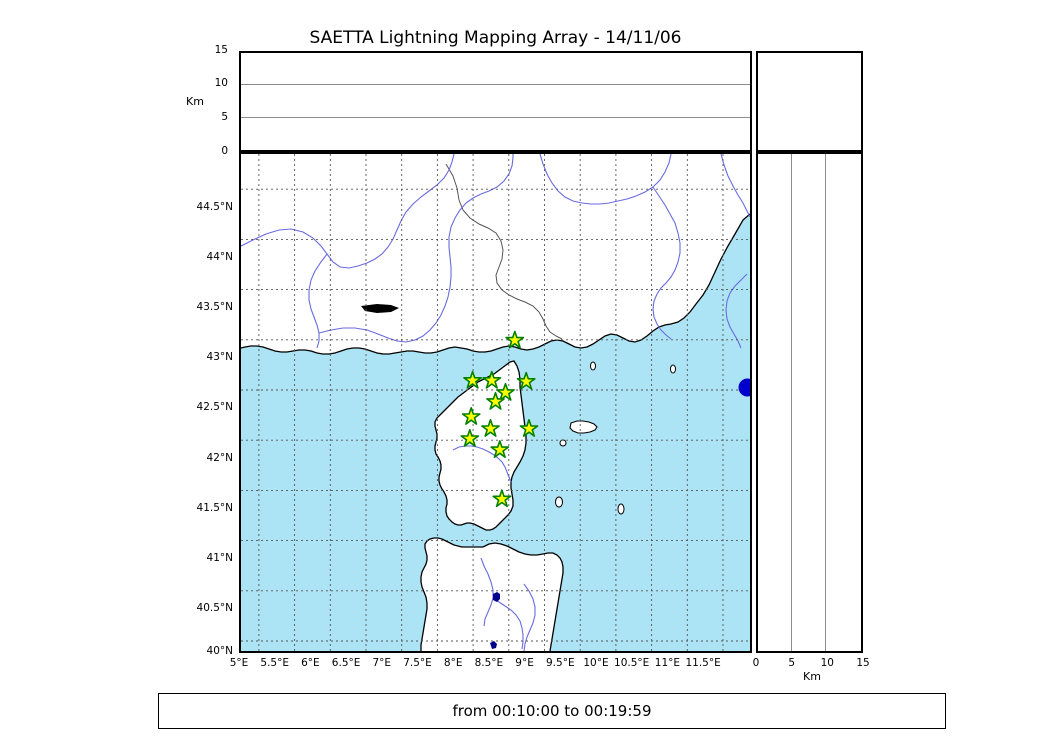  I want to click on right-panel-xtick-5: 5, so click(792, 663).